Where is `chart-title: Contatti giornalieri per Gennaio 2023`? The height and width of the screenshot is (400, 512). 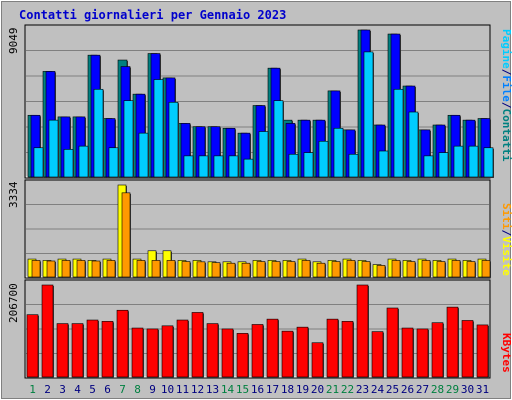 chart-title: Contatti giornalieri per Gennaio 2023 is located at coordinates (152, 15).